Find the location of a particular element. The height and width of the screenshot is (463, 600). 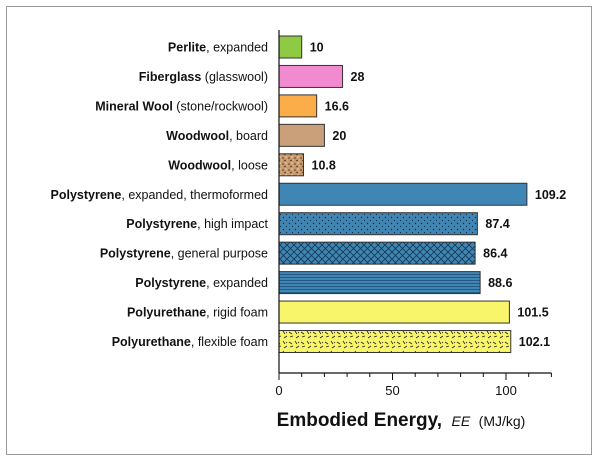

category-label: Polyurethane, rigid foam is located at coordinates (197, 313).